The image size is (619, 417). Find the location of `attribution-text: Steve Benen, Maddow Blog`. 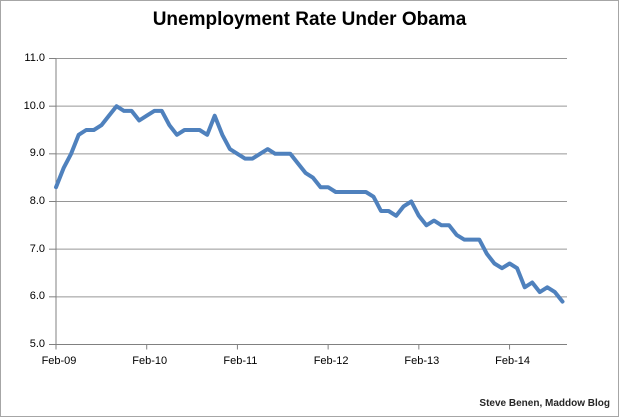

attribution-text: Steve Benen, Maddow Blog is located at coordinates (544, 403).